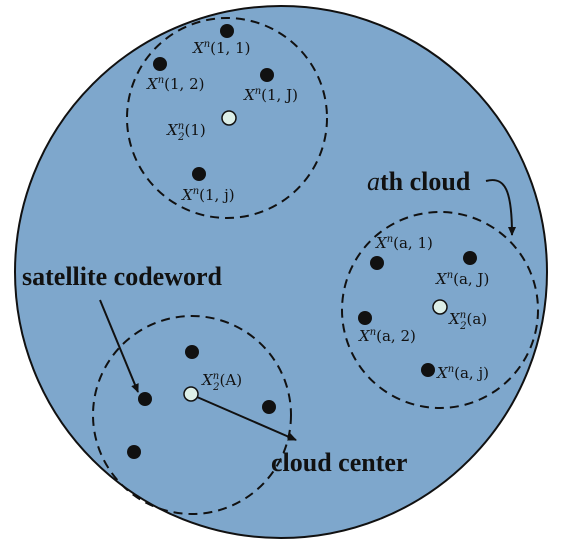  What do you see at coordinates (387, 336) in the screenshot?
I see `codeword-label: Xn(a, 2)` at bounding box center [387, 336].